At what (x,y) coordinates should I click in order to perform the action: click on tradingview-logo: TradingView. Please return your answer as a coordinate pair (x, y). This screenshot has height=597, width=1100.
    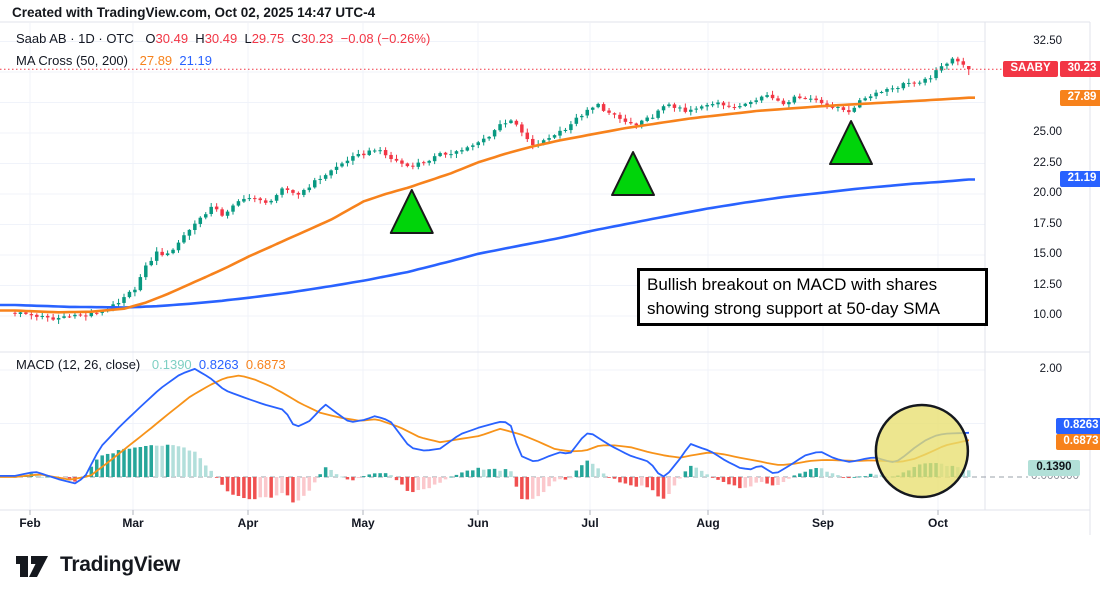
    Looking at the image, I should click on (97, 565).